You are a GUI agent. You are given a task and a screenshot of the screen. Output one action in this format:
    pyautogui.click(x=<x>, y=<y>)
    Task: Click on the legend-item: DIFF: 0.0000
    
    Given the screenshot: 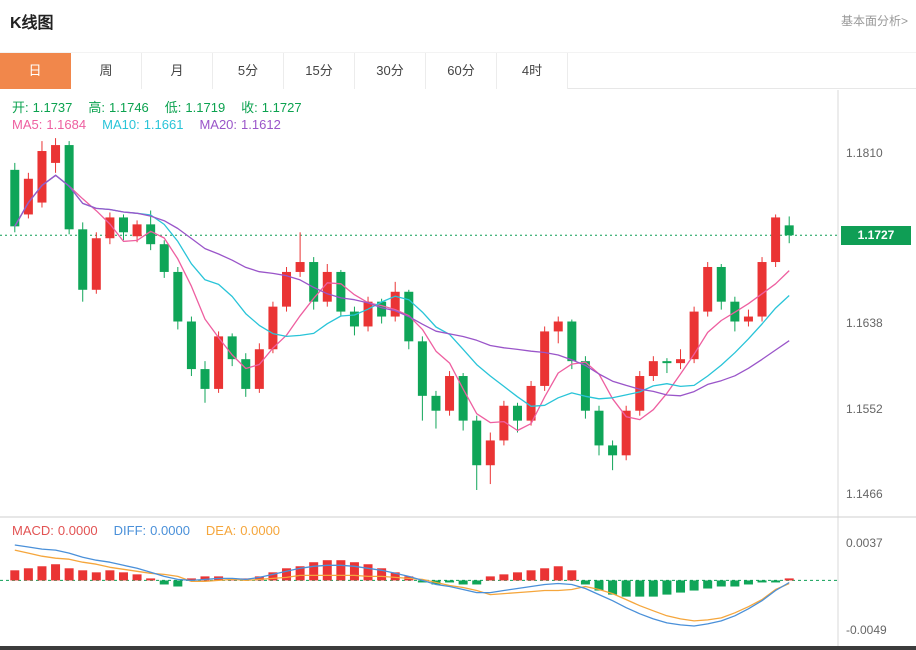 What is the action you would take?
    pyautogui.click(x=151, y=530)
    